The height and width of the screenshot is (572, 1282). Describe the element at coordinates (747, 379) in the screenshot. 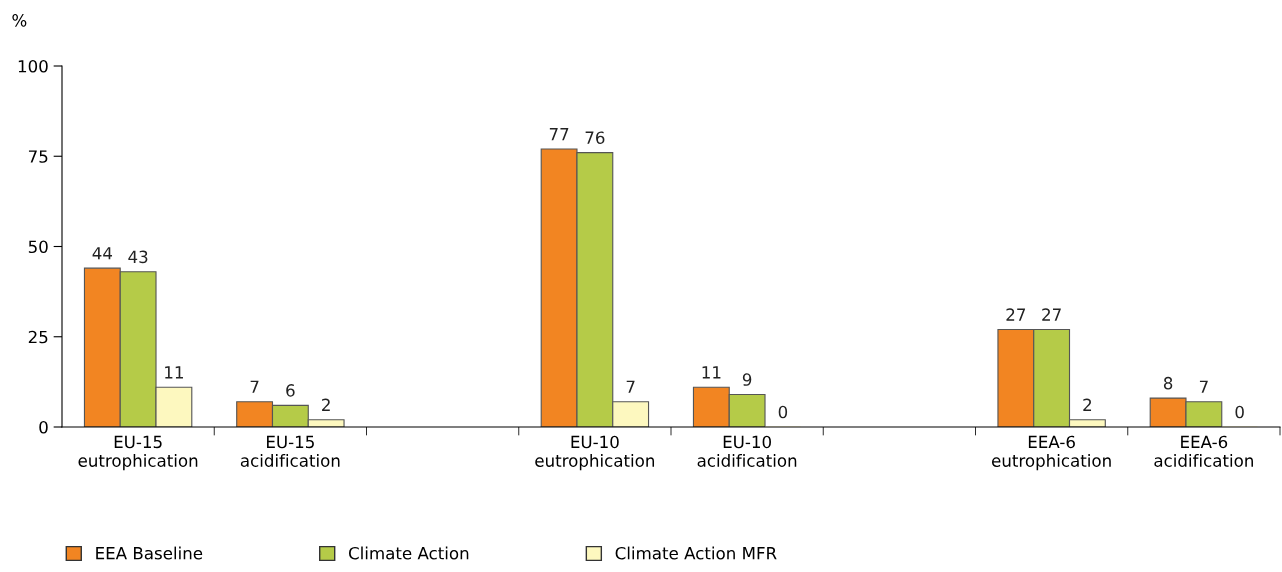

I see `data-label: 9` at that location.